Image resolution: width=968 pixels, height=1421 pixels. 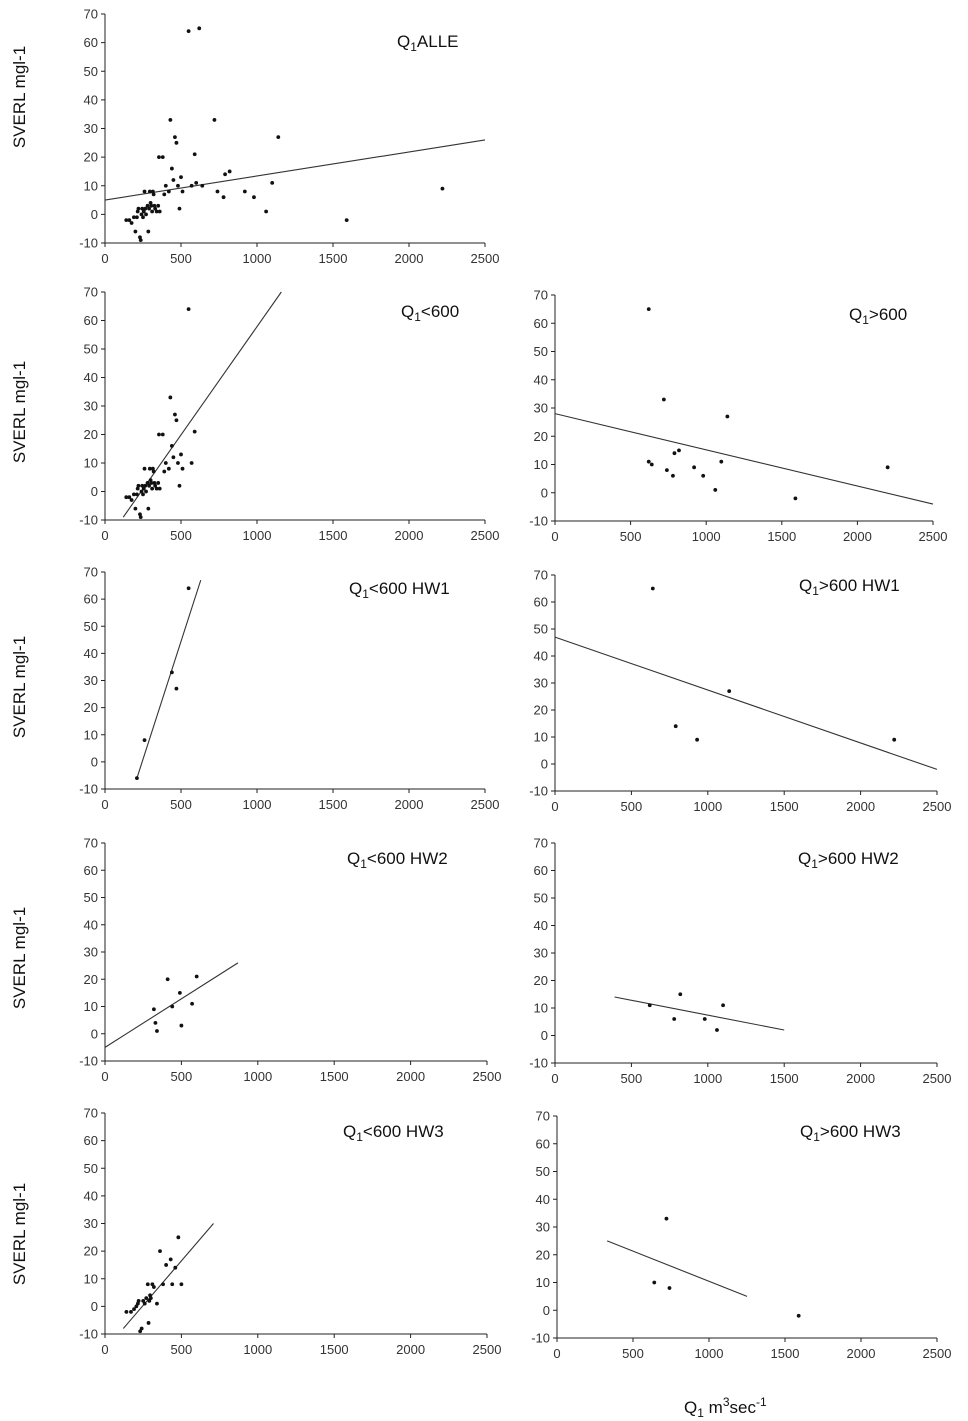 What do you see at coordinates (91, 42) in the screenshot?
I see `y-tick-label: 60` at bounding box center [91, 42].